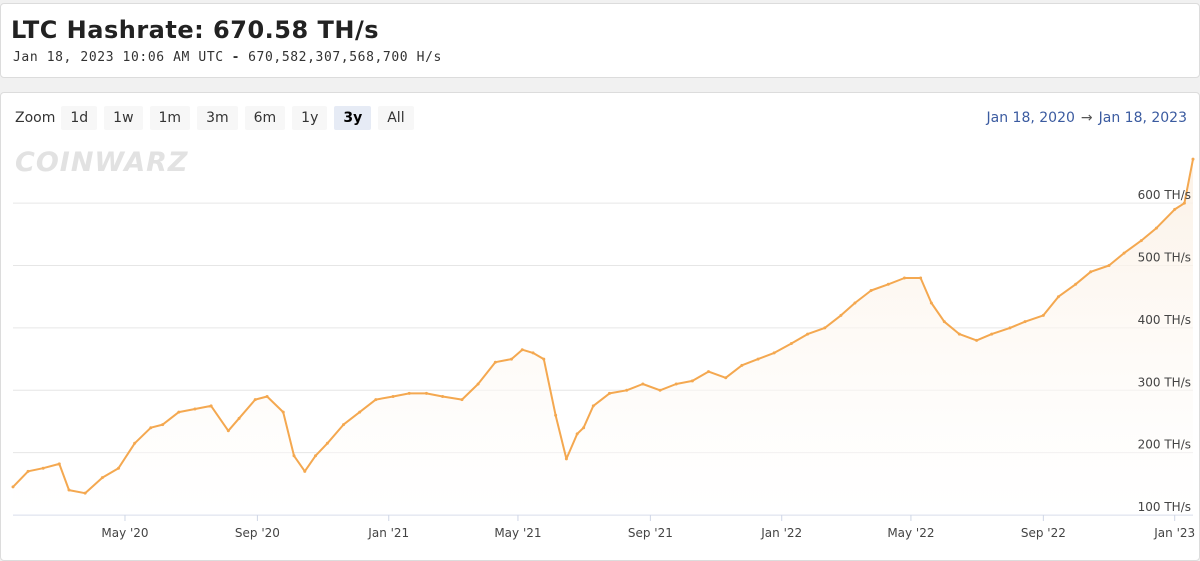  Describe the element at coordinates (1164, 507) in the screenshot. I see `y-tick-label: 100 TH/s` at that location.